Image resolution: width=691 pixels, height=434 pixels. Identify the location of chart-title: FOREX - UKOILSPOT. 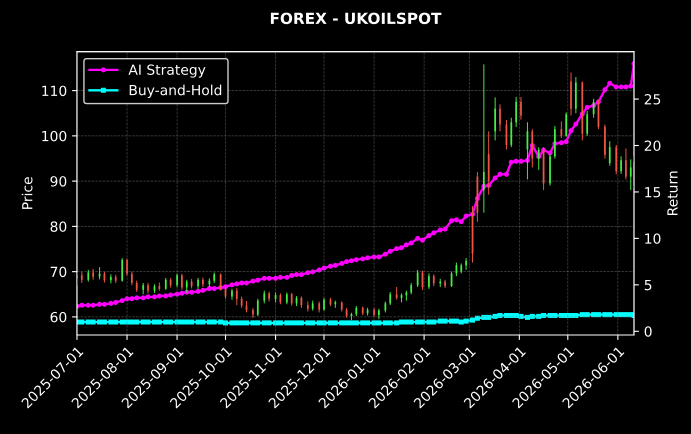
(356, 18).